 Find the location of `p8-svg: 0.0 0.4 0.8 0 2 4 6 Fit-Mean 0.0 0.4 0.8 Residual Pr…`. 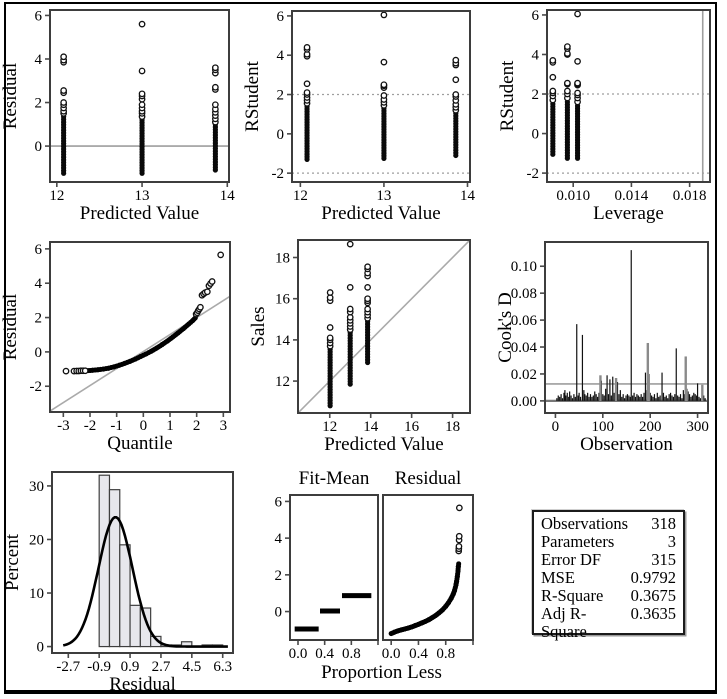

p8-svg: 0.0 0.4 0.8 0 2 4 6 Fit-Mean 0.0 0.4 0.8 Residual Pr… is located at coordinates (374, 575).